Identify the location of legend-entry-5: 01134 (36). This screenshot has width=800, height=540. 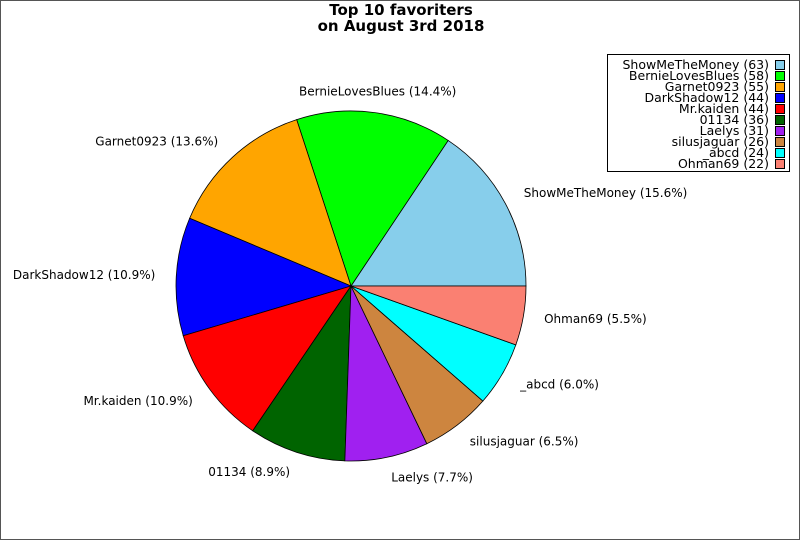
(698, 119).